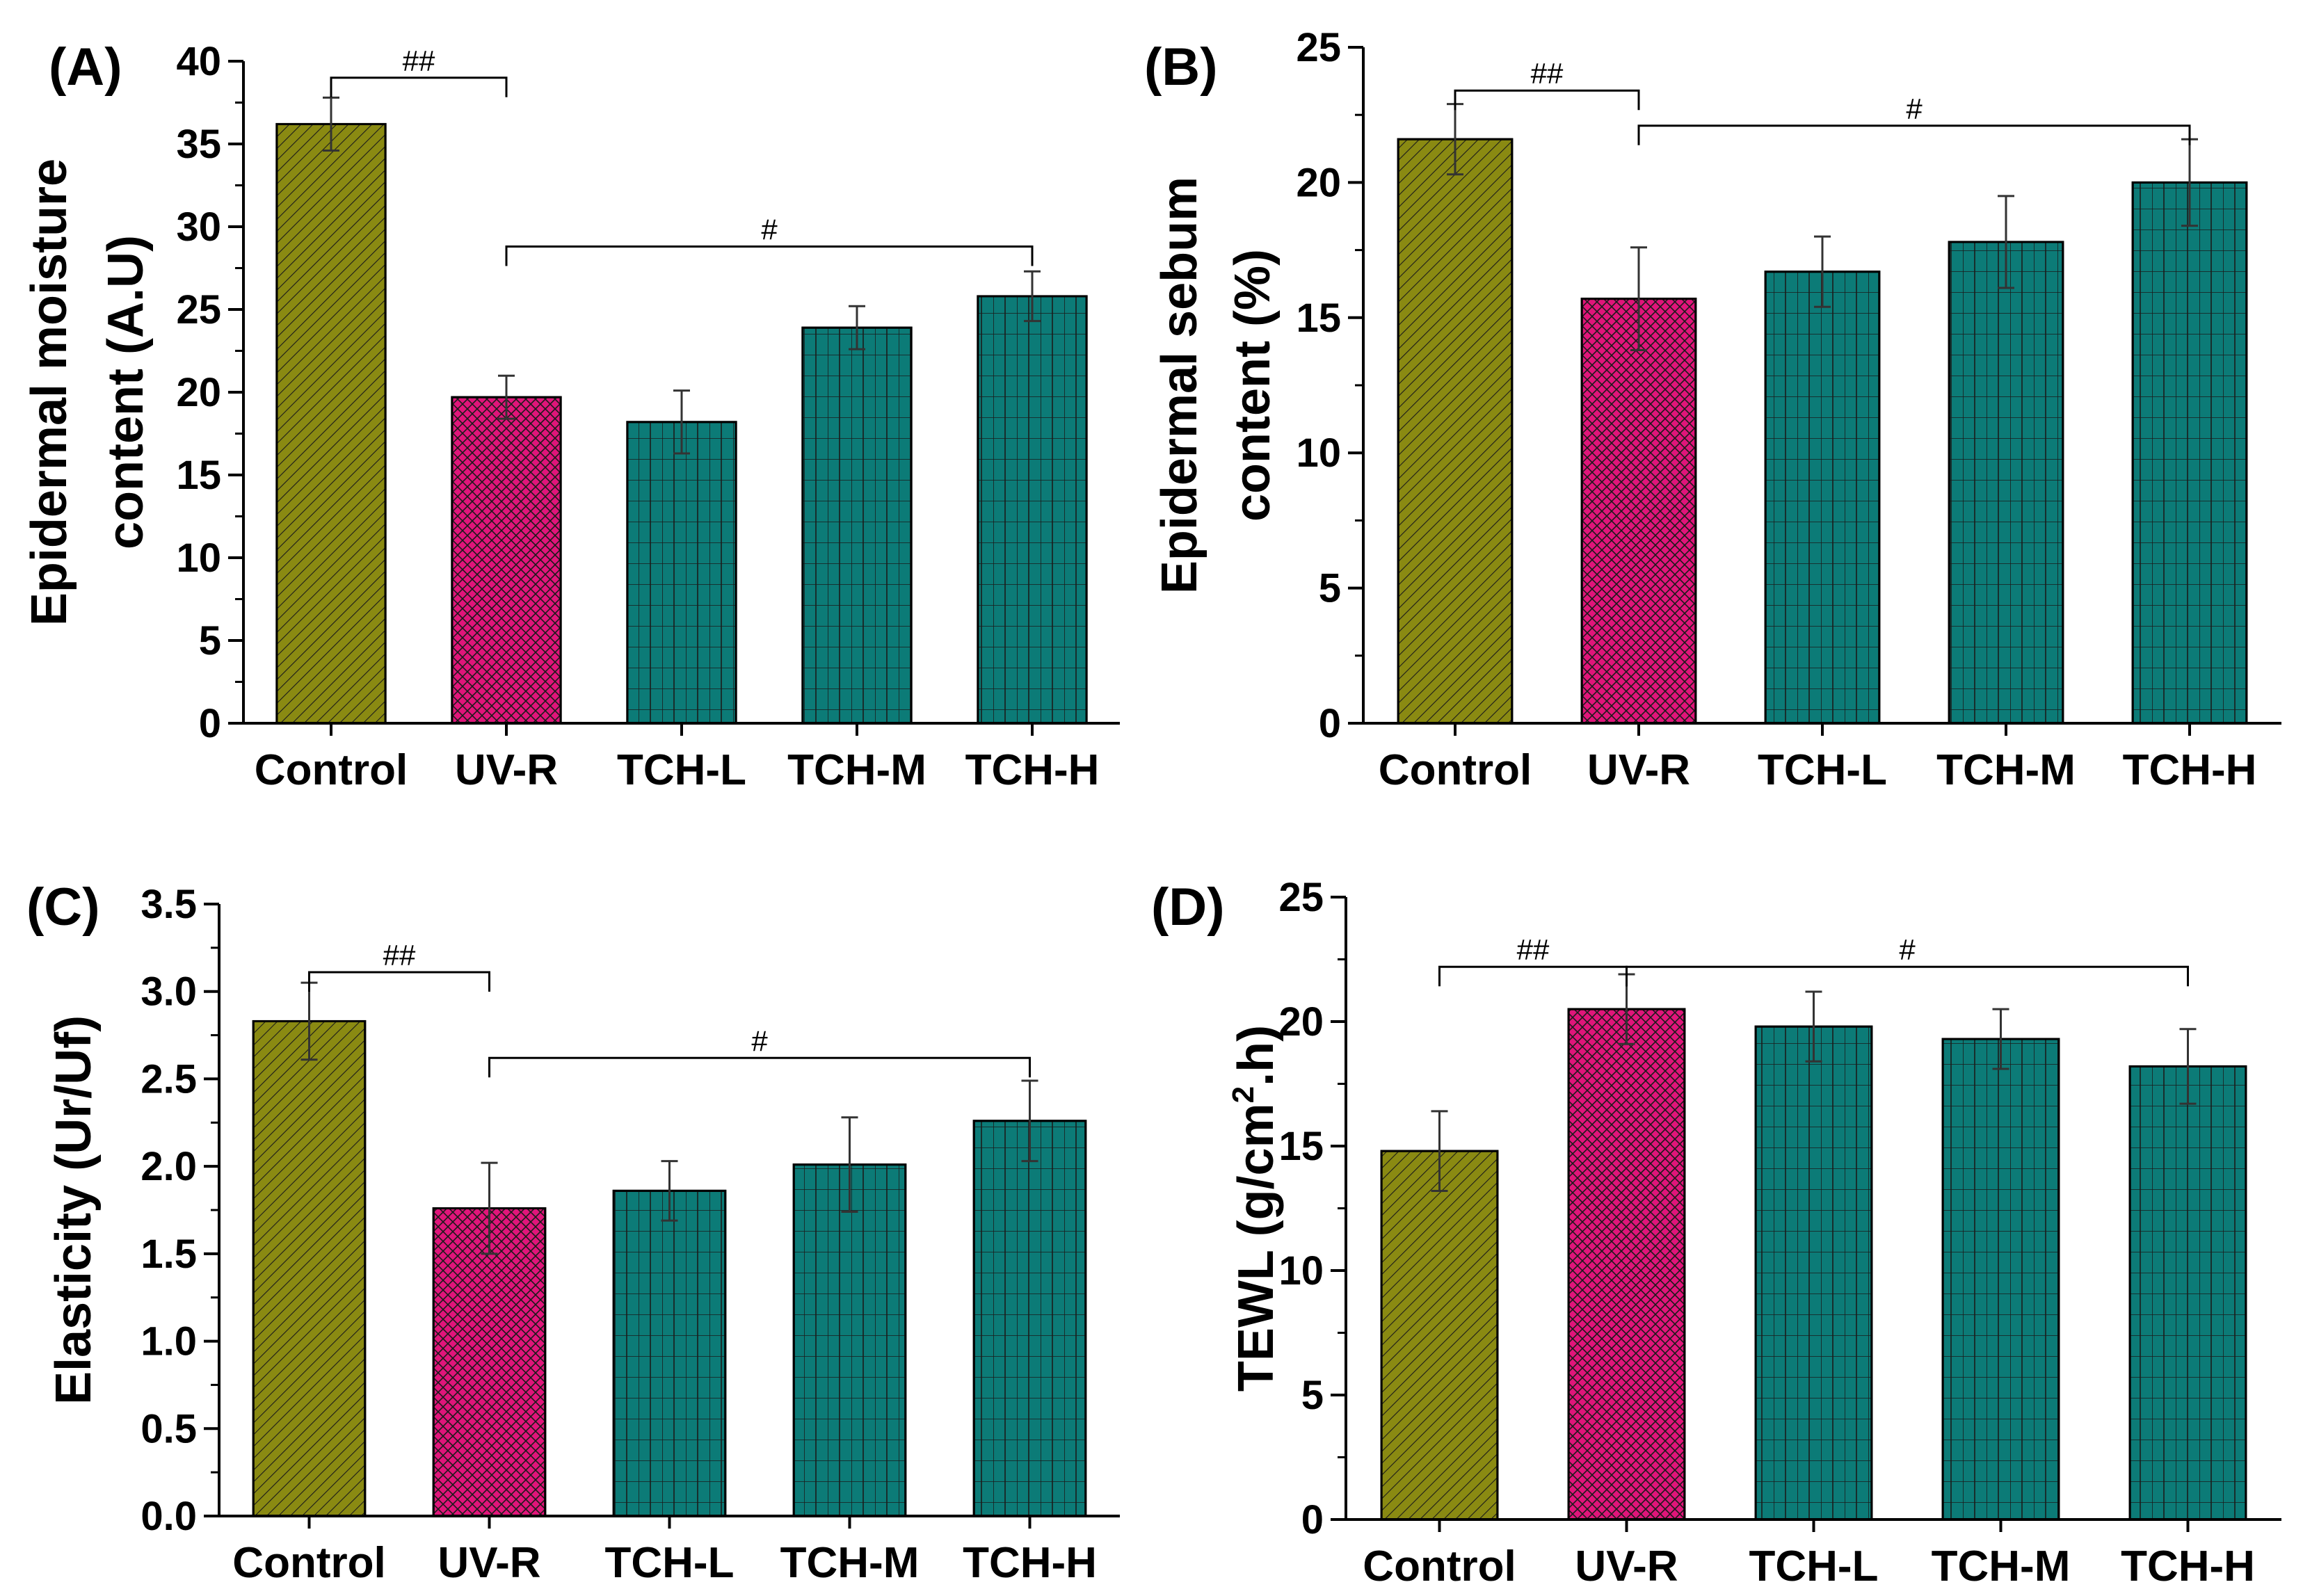  What do you see at coordinates (63, 907) in the screenshot?
I see `panel-label: (C)` at bounding box center [63, 907].